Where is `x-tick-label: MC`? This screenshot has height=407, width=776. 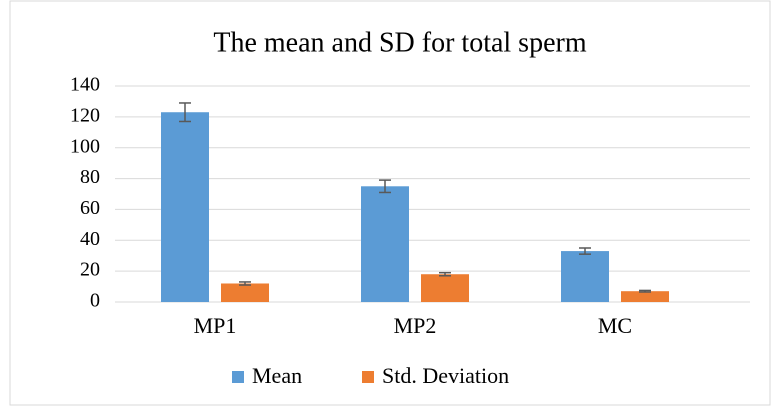
x-tick-label: MC is located at coordinates (615, 325).